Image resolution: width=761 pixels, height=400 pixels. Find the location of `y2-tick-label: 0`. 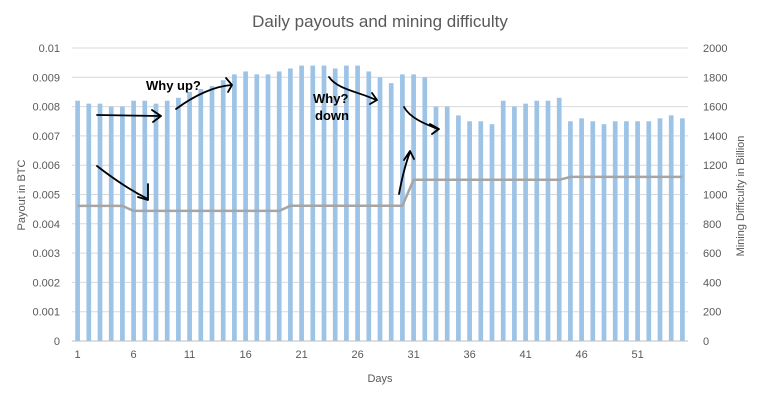

y2-tick-label: 0 is located at coordinates (706, 342).